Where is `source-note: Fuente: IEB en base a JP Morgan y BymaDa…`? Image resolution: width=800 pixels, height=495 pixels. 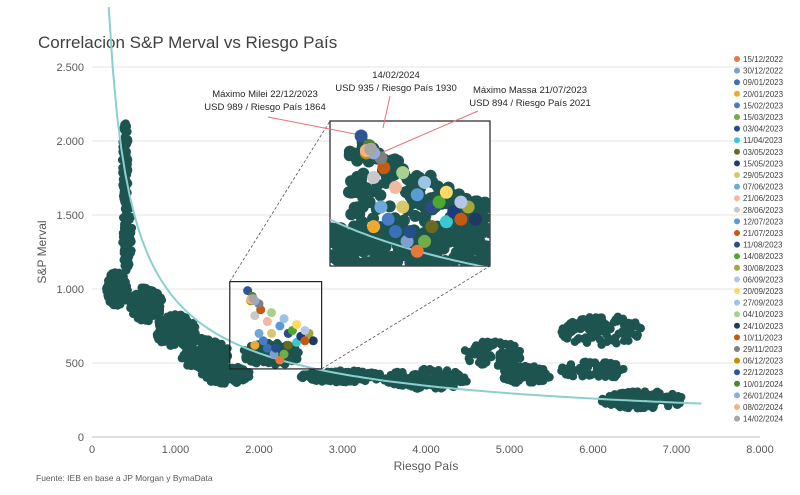
source-note: Fuente: IEB en base a JP Morgan y BymaDa… is located at coordinates (124, 478).